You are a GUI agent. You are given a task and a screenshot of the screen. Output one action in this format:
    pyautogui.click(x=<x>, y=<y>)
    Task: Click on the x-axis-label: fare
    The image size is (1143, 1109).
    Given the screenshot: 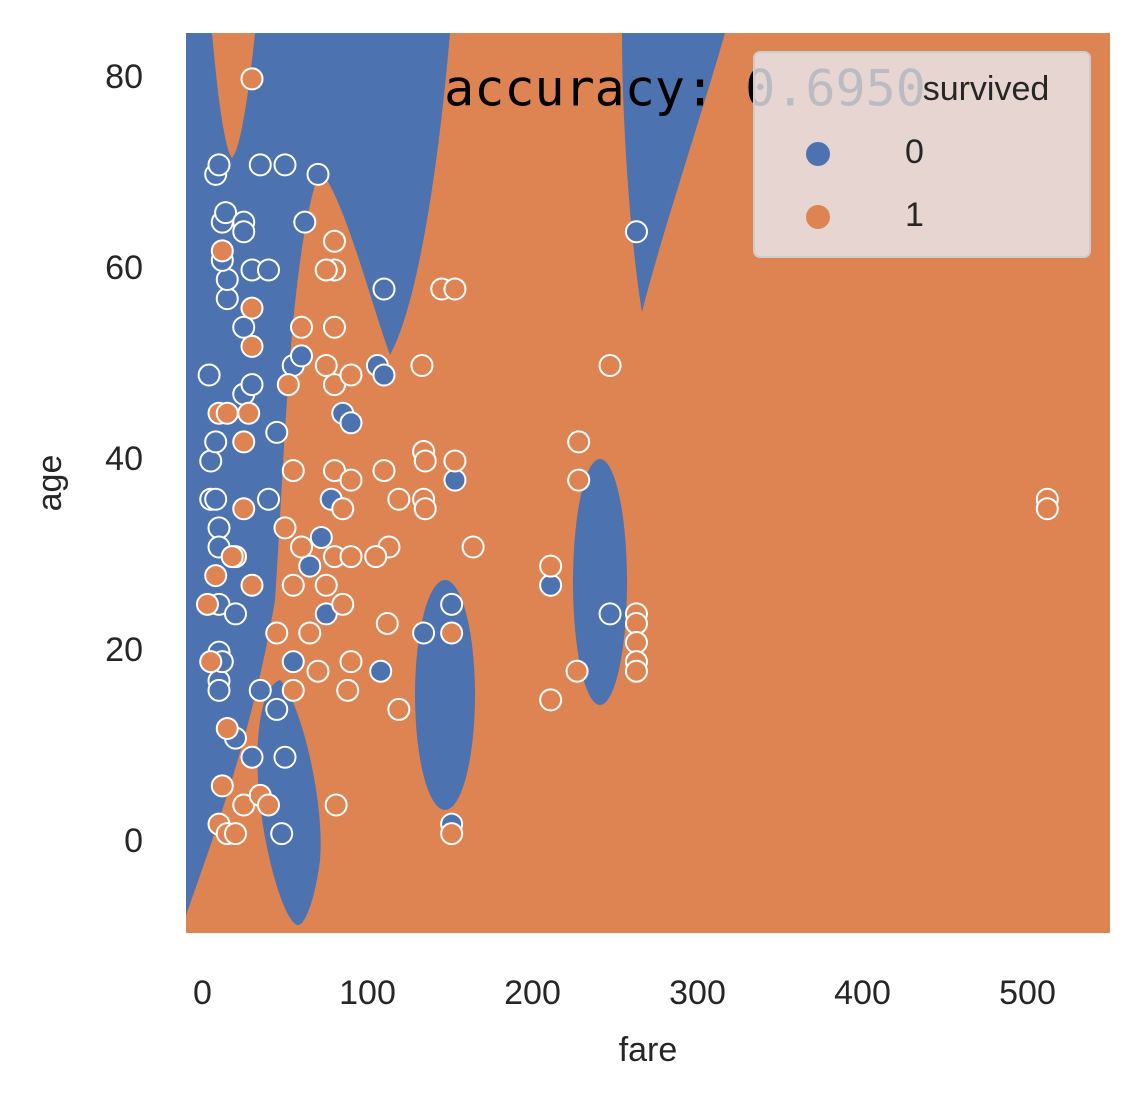 What is the action you would take?
    pyautogui.click(x=648, y=1050)
    